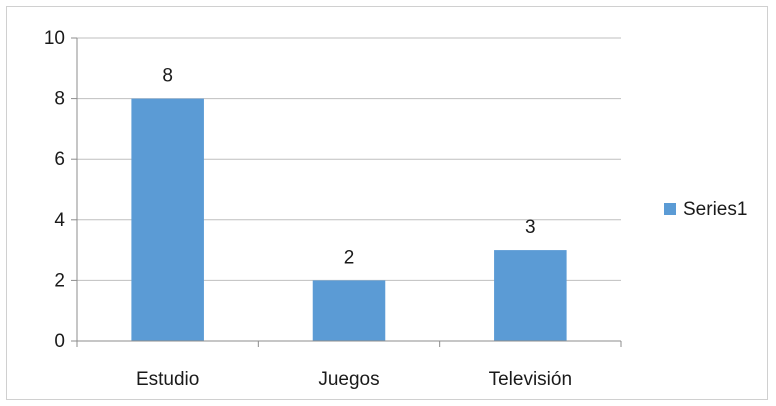 The width and height of the screenshot is (776, 406). Describe the element at coordinates (348, 379) in the screenshot. I see `x-tick-label: Juegos` at that location.